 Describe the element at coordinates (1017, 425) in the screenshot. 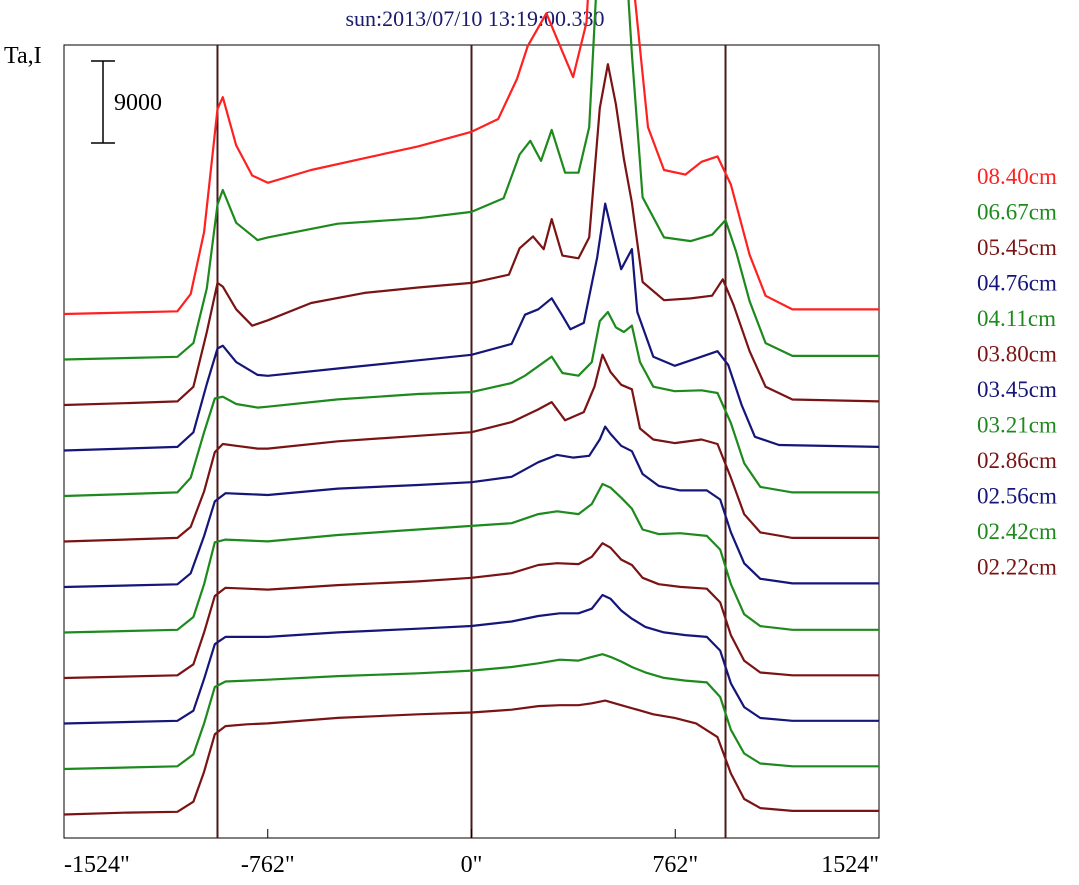

I see `legend-entry-03.21cm: 03.21cm` at that location.